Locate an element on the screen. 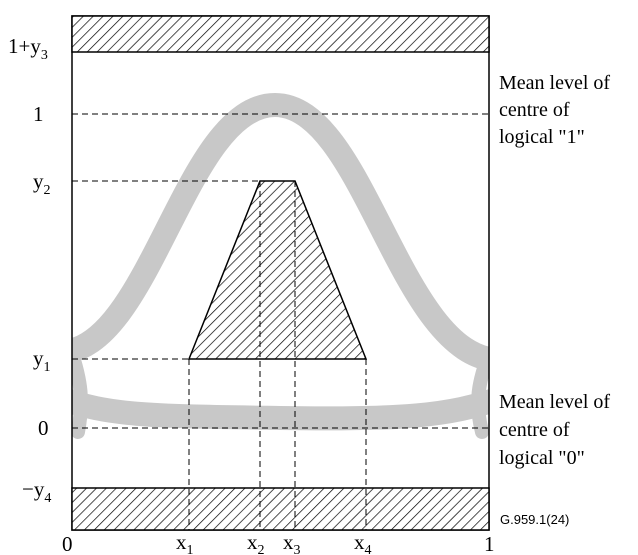  eye-lower-band-right is located at coordinates (480, 397).